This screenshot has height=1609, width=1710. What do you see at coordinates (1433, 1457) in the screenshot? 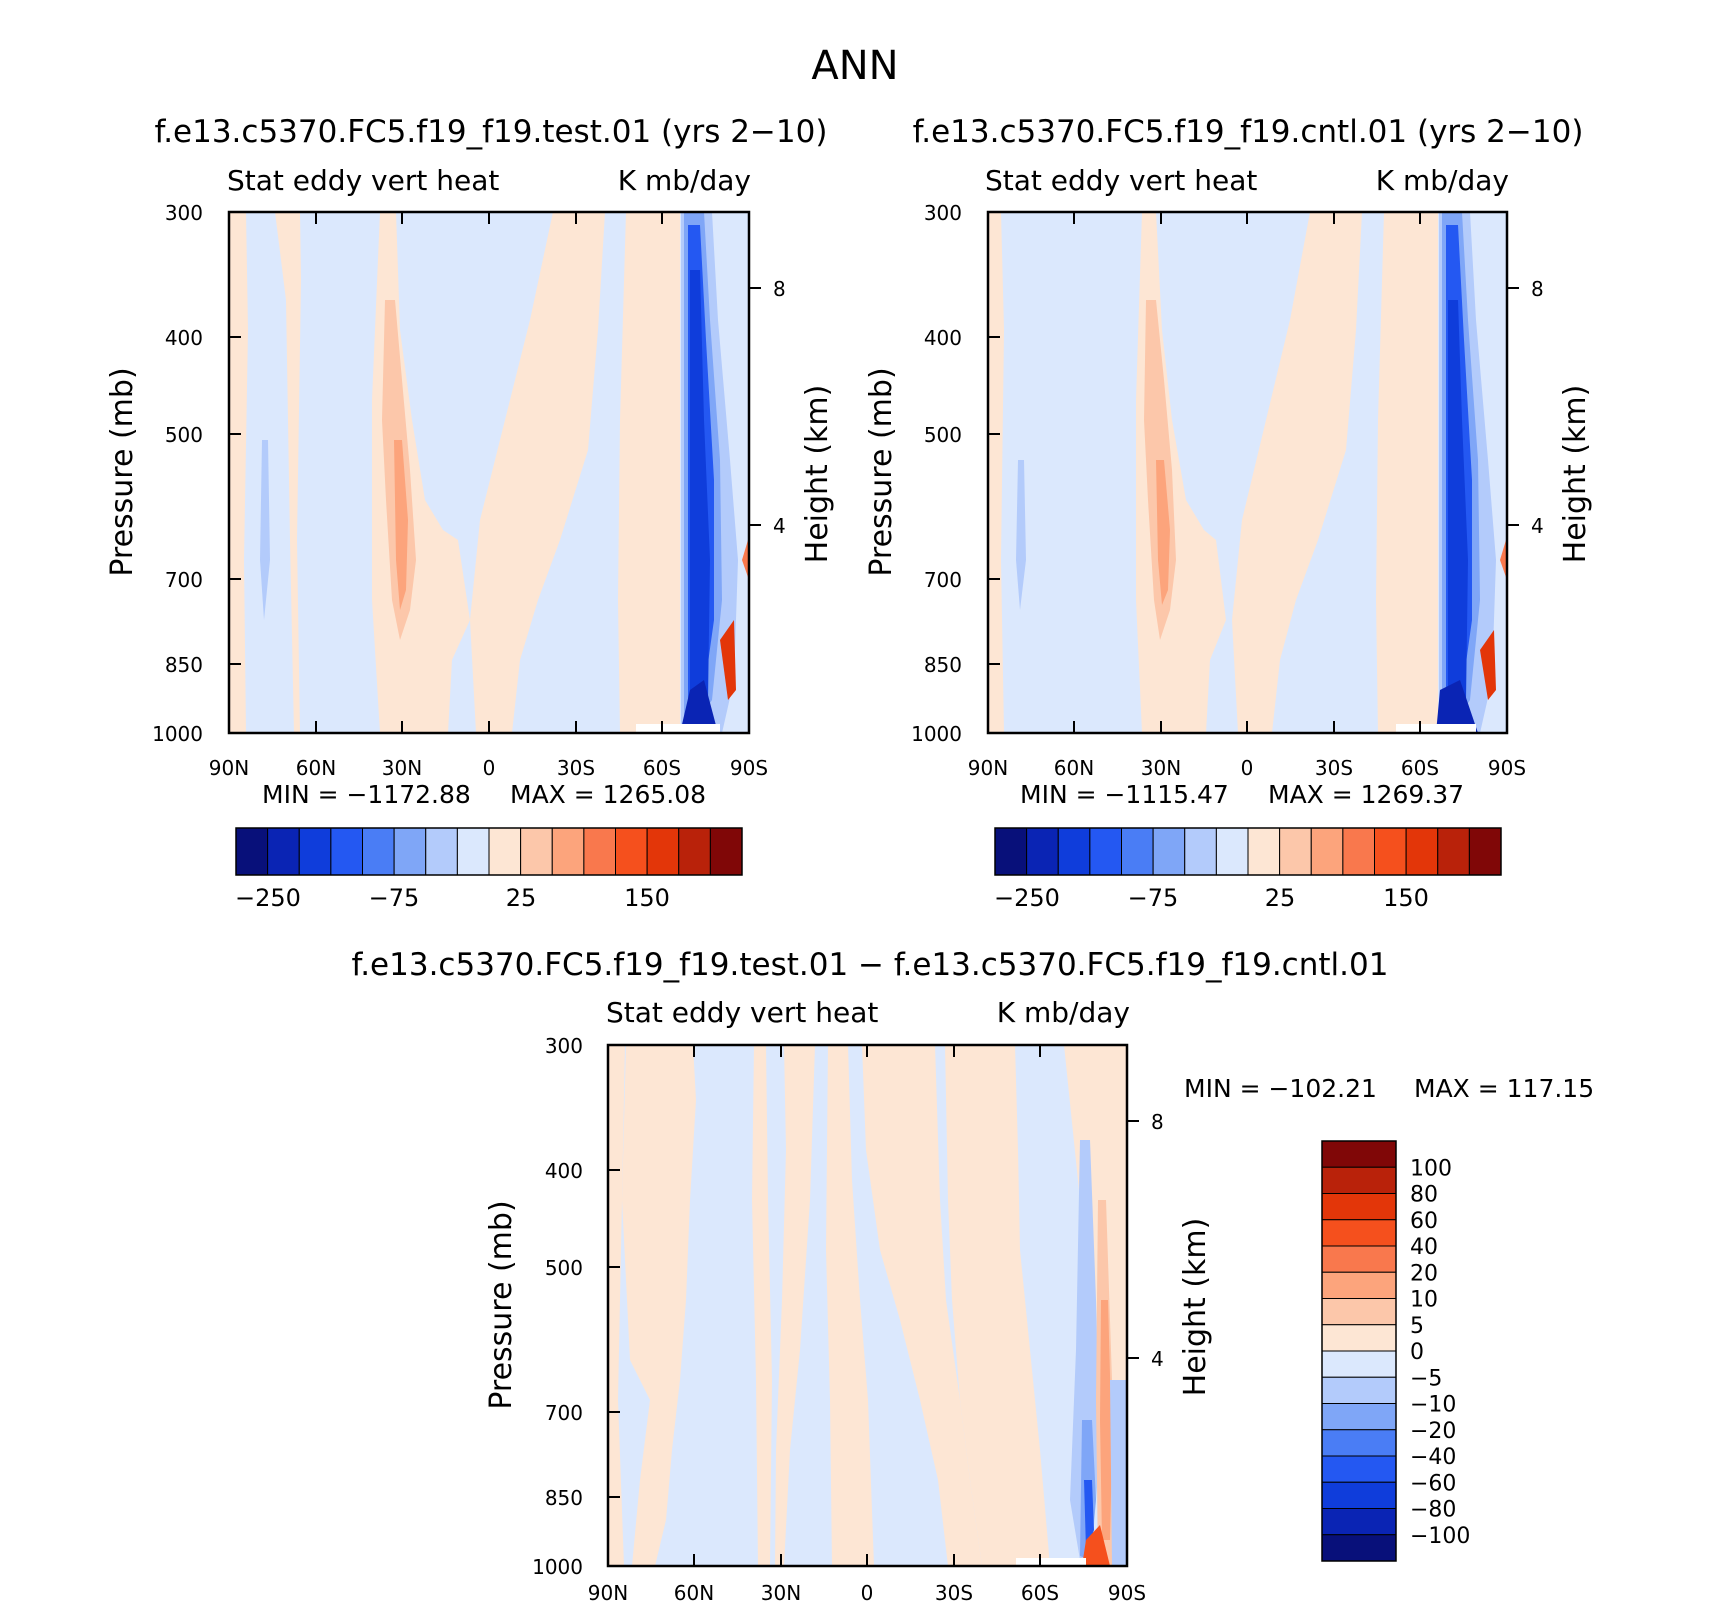
I see `colorbar-label: −40` at bounding box center [1433, 1457].